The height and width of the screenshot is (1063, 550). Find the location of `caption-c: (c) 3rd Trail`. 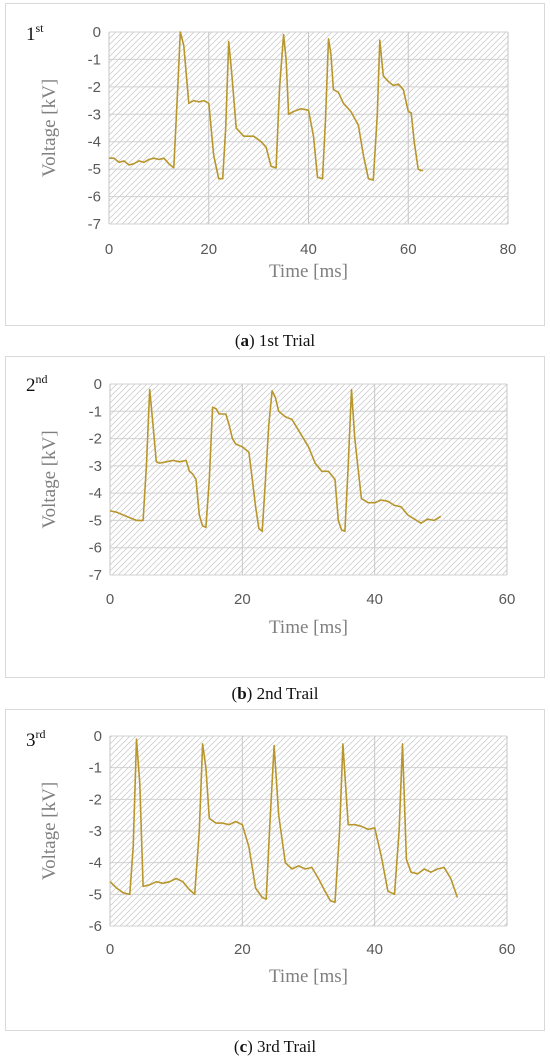

caption-c: (c) 3rd Trail is located at coordinates (275, 1046).